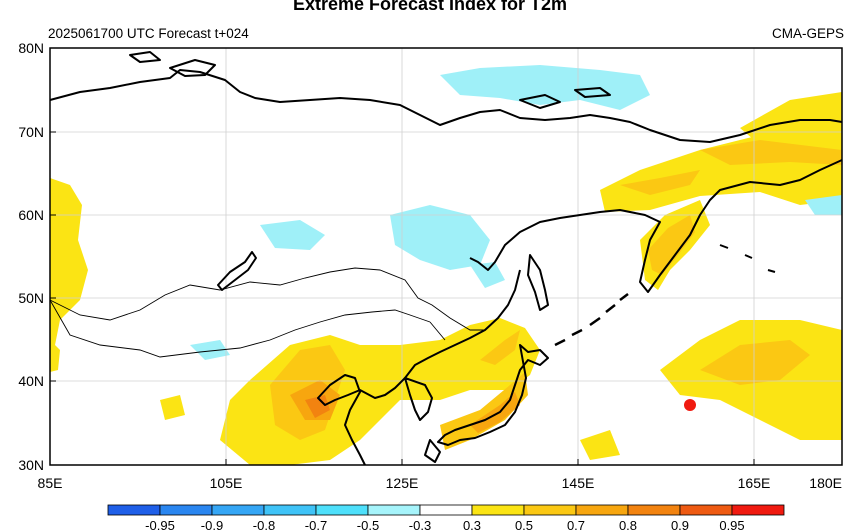 Image resolution: width=860 pixels, height=531 pixels. Describe the element at coordinates (31, 215) in the screenshot. I see `lat-label-60n: 60N` at that location.